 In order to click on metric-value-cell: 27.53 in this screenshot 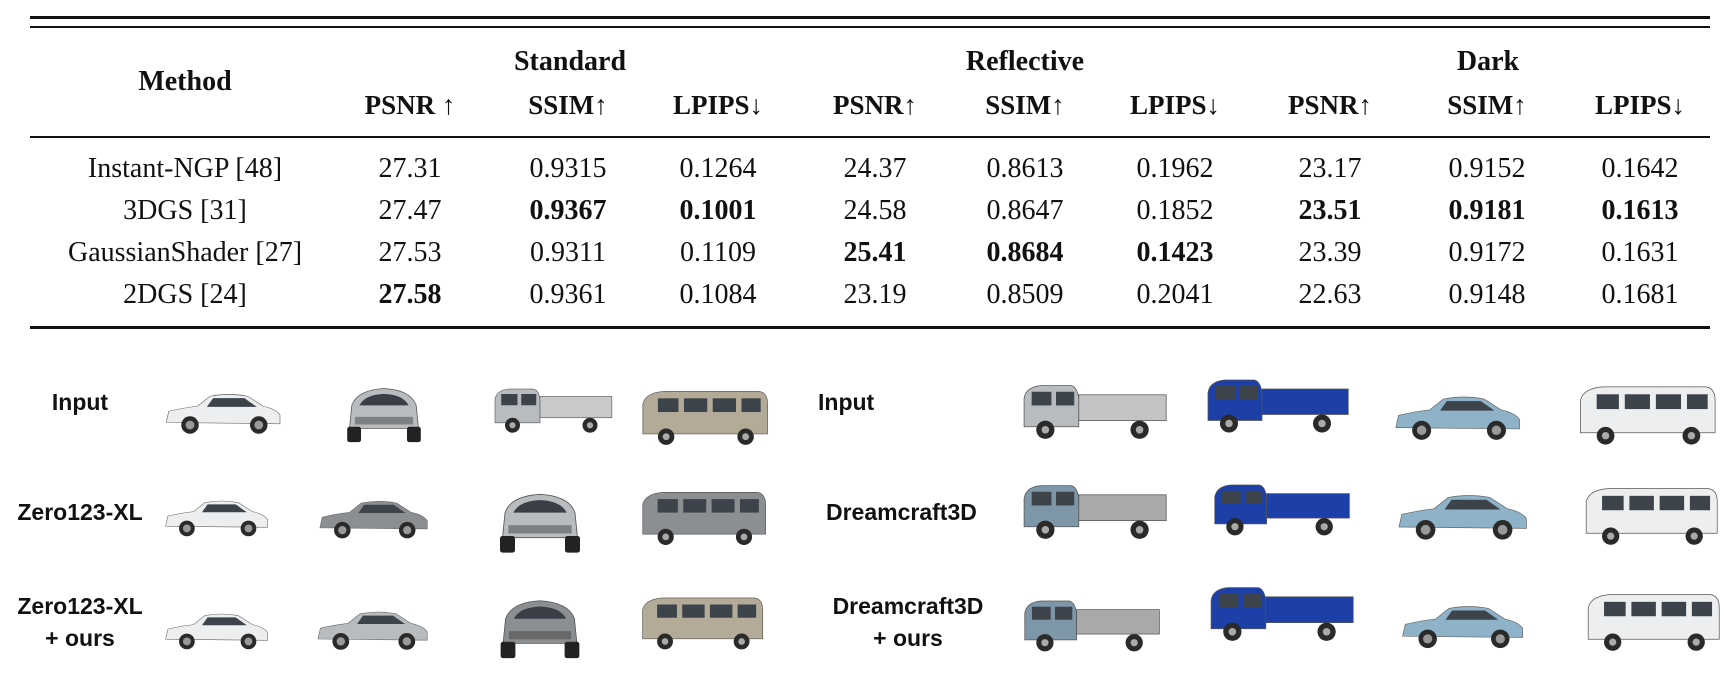, I will do `click(410, 252)`.